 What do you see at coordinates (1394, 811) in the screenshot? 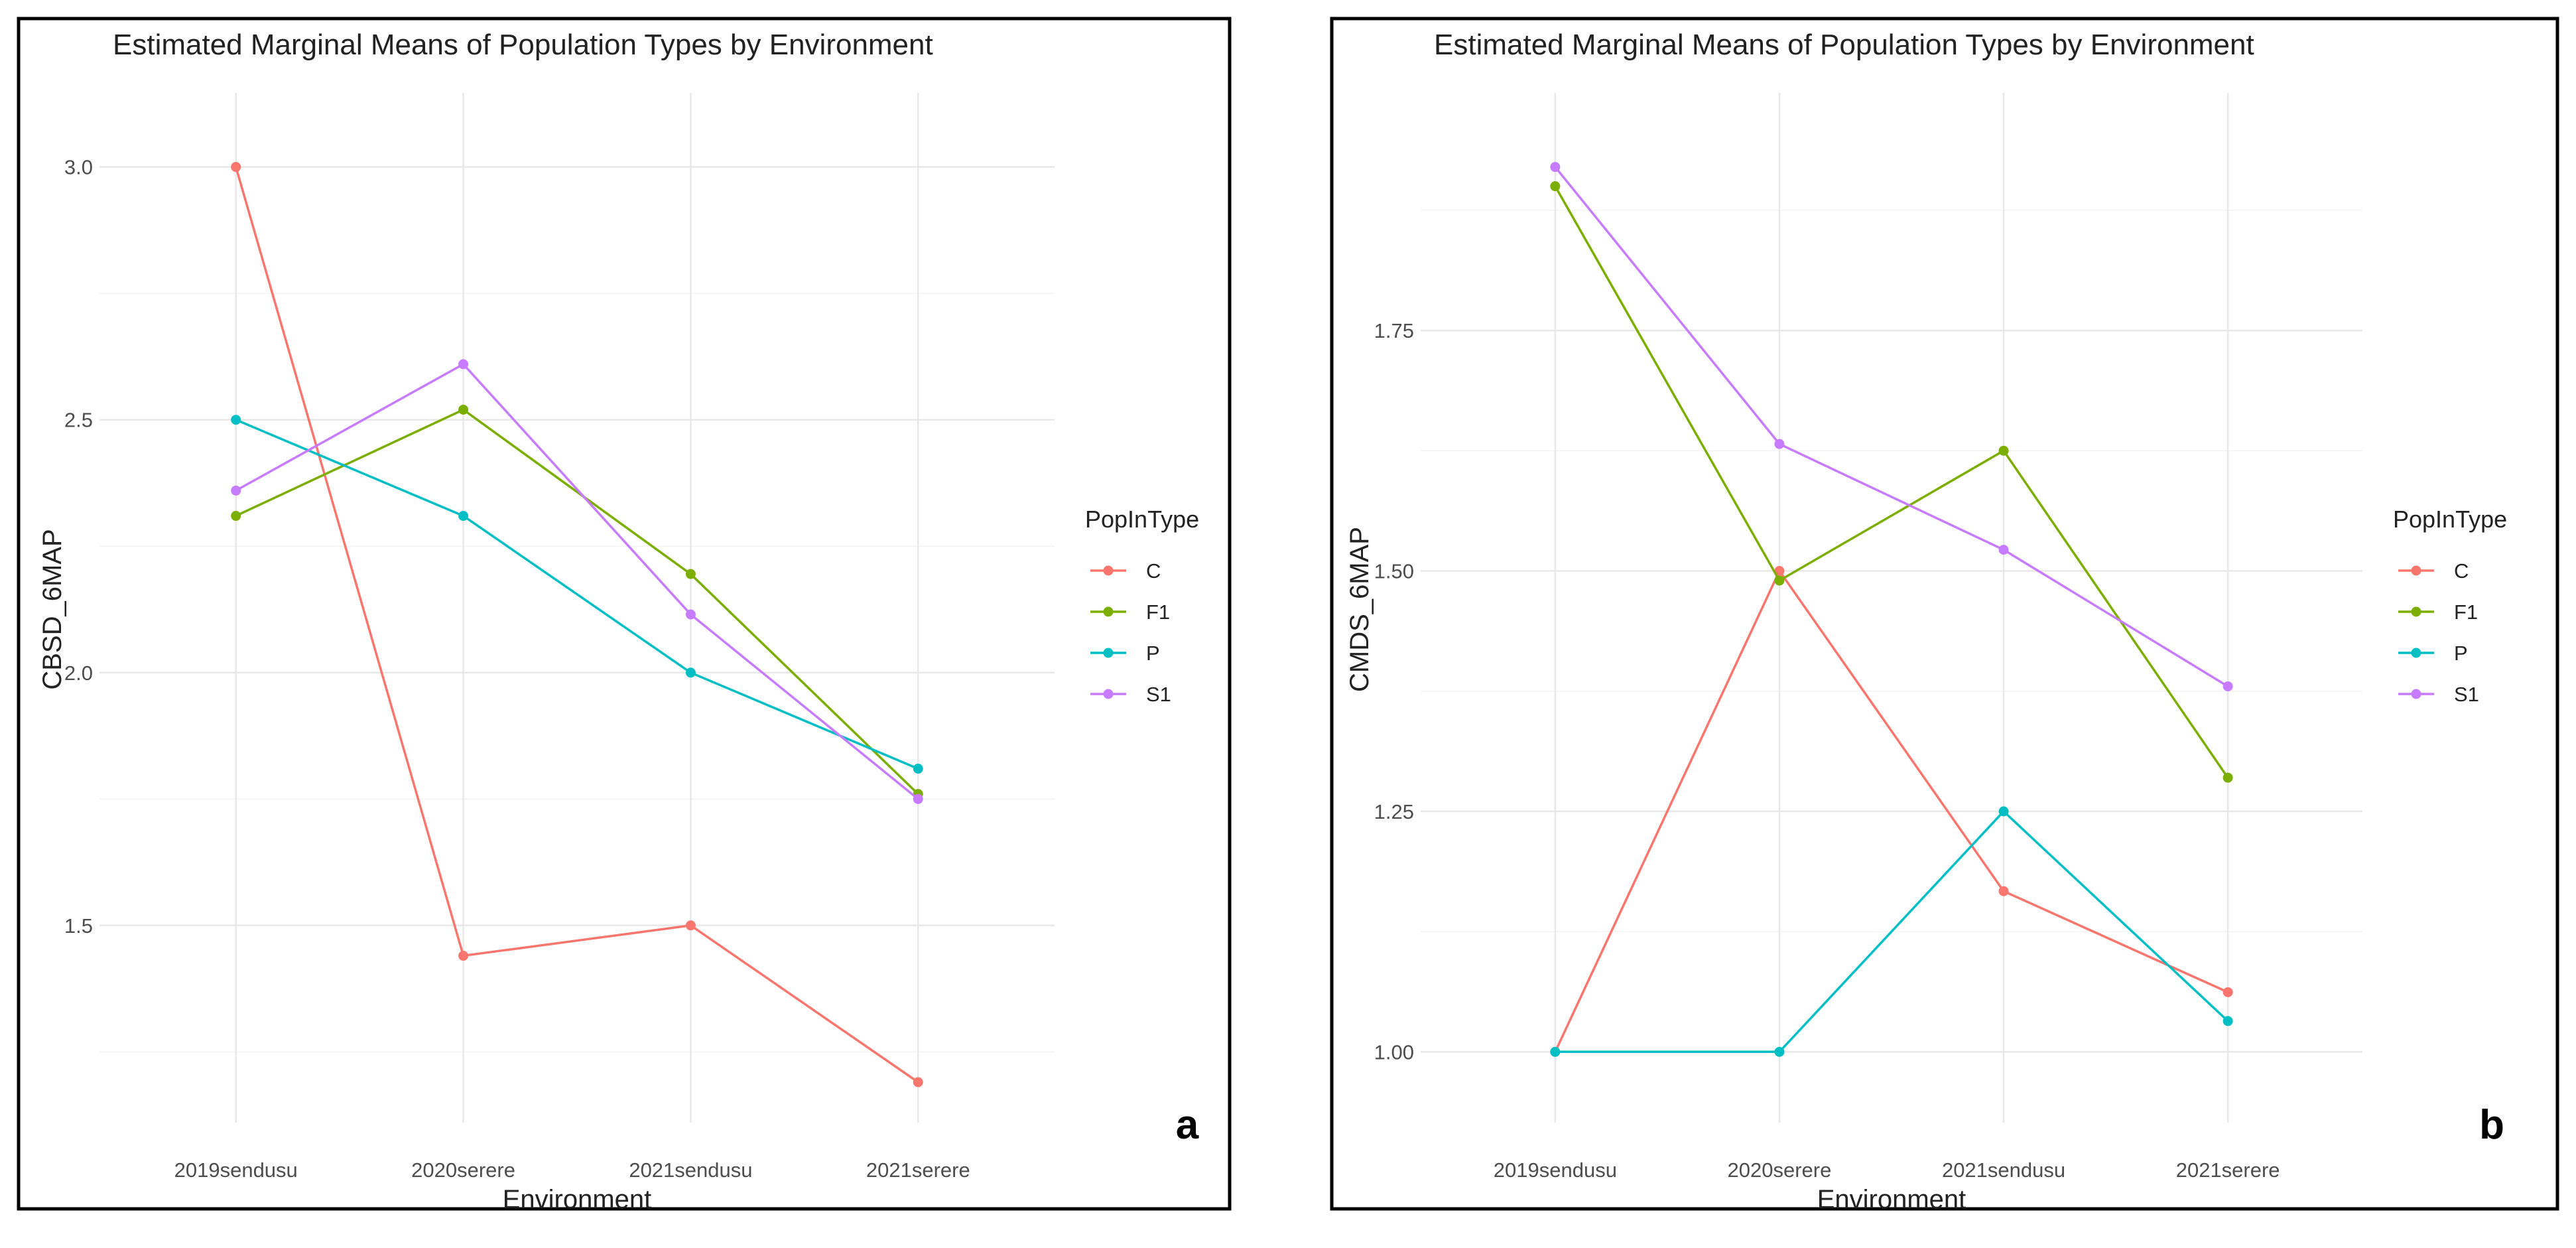
I see `y-tick-label: 1.25` at bounding box center [1394, 811].